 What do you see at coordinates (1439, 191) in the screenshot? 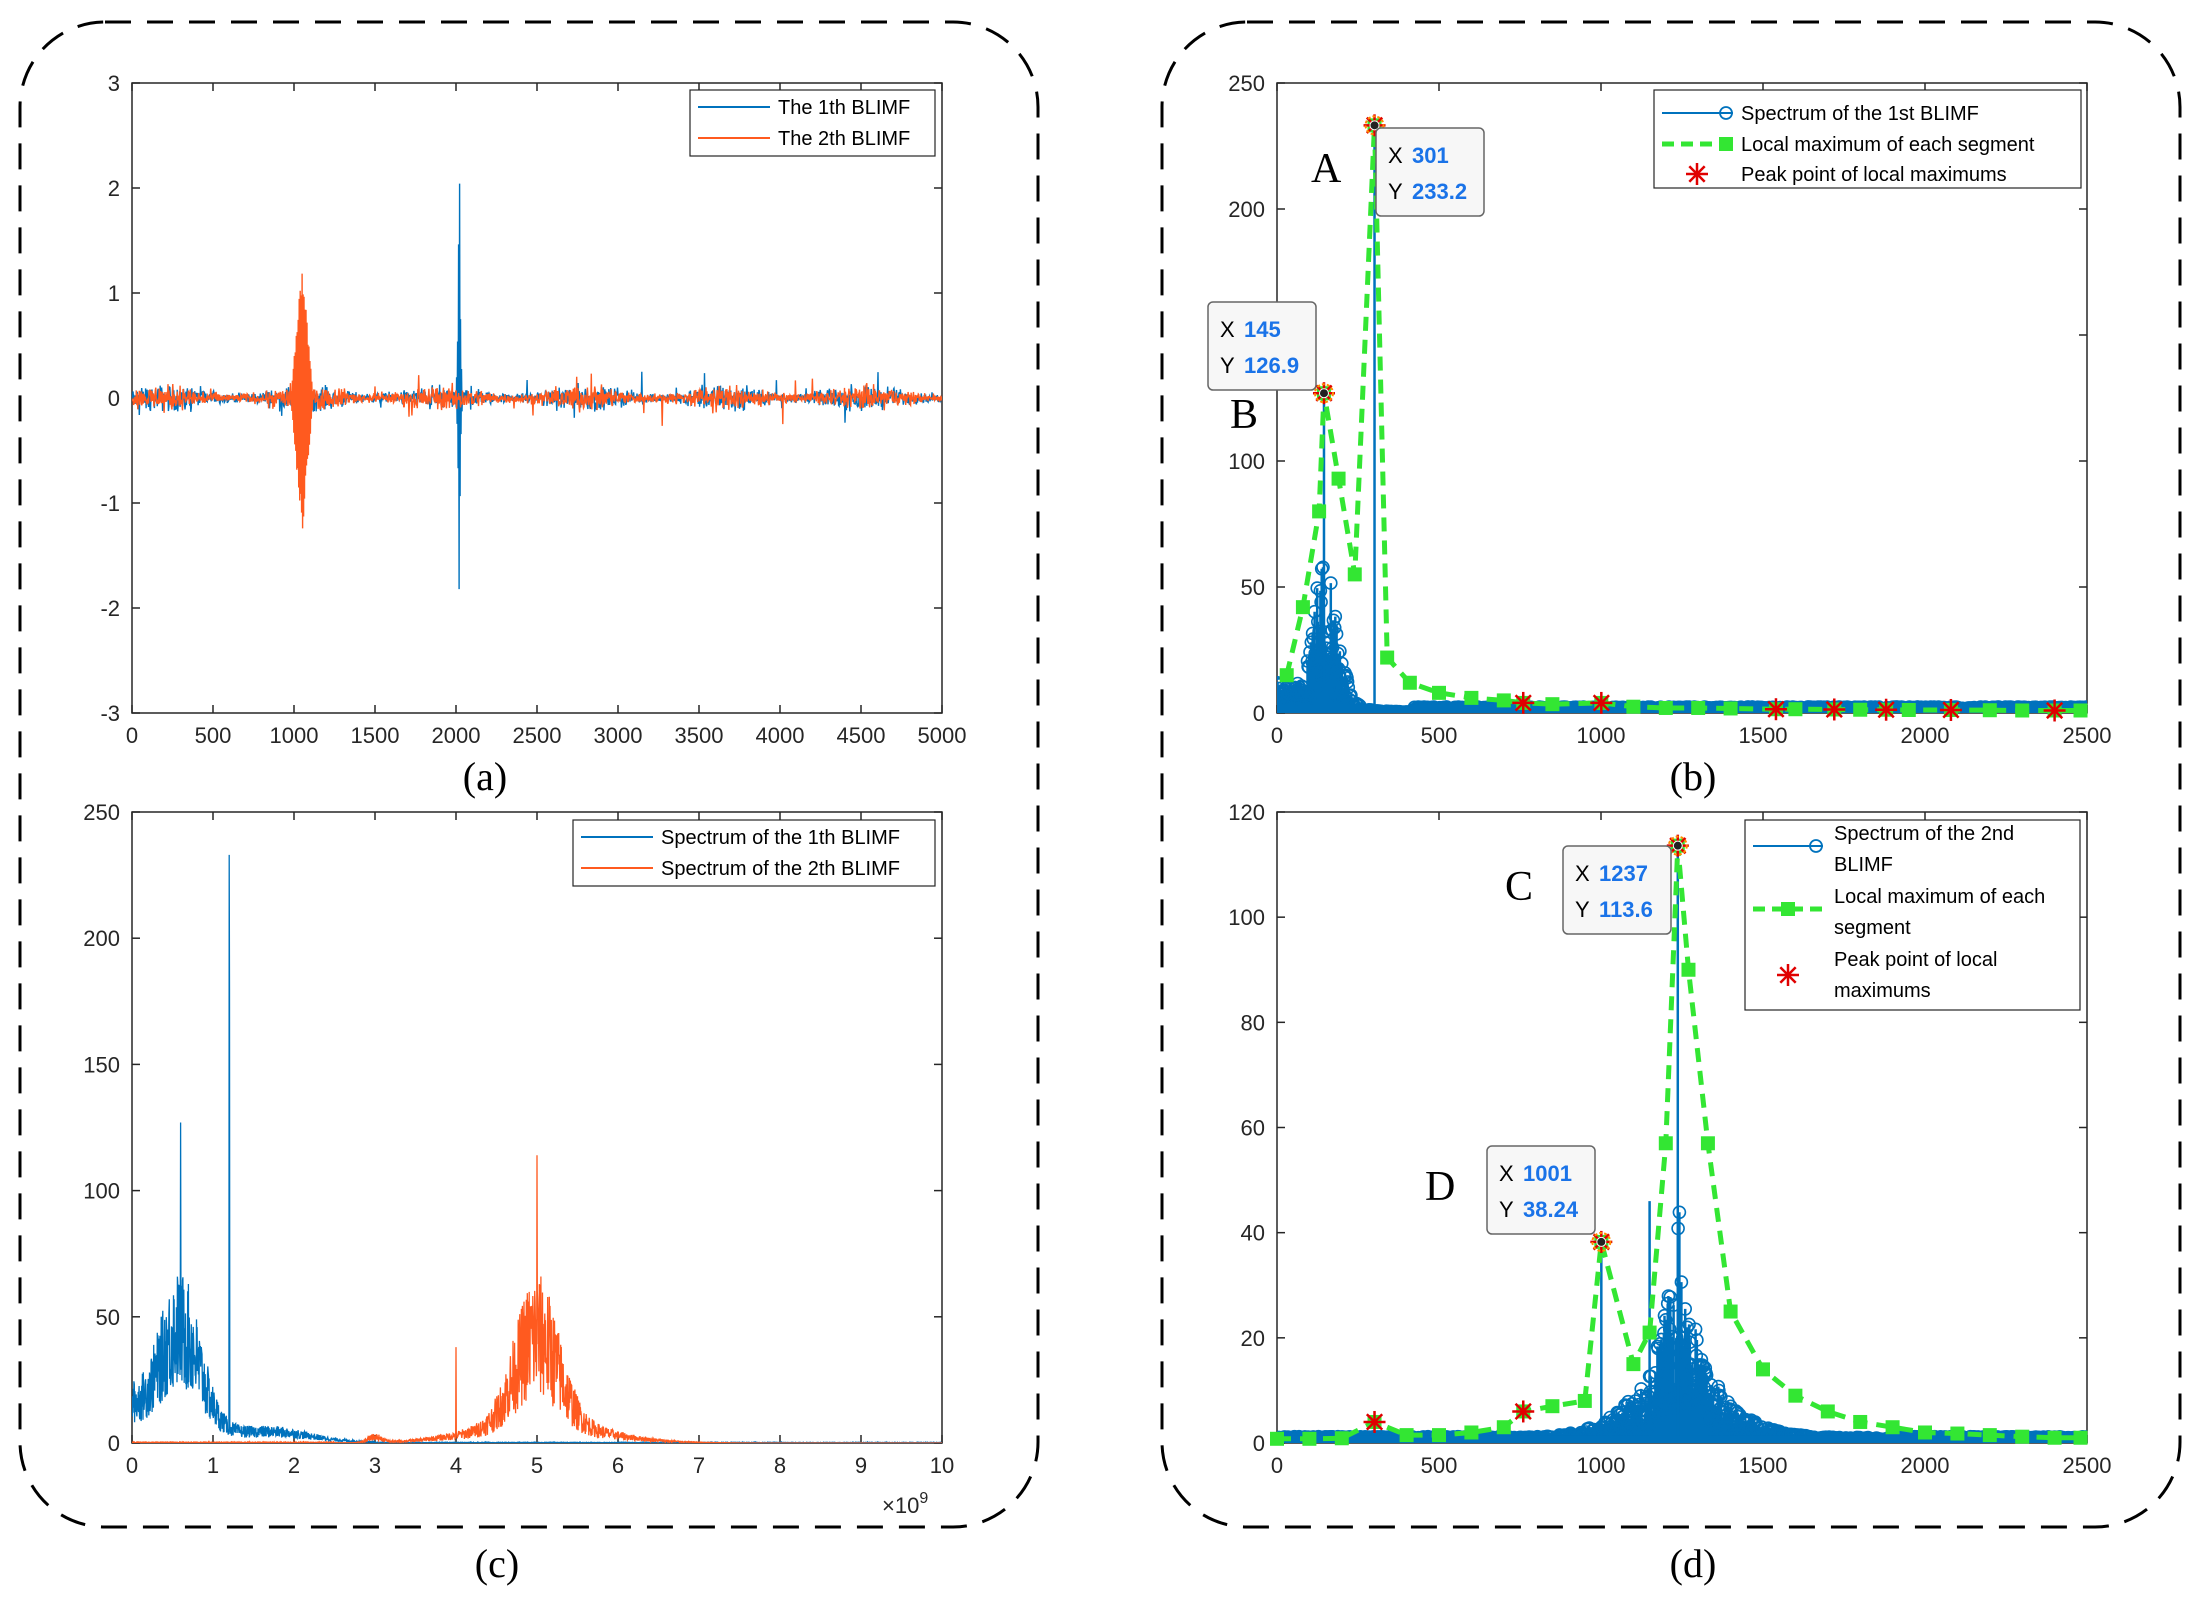
I see `b-a-datatip-y-value: 233.2` at bounding box center [1439, 191].